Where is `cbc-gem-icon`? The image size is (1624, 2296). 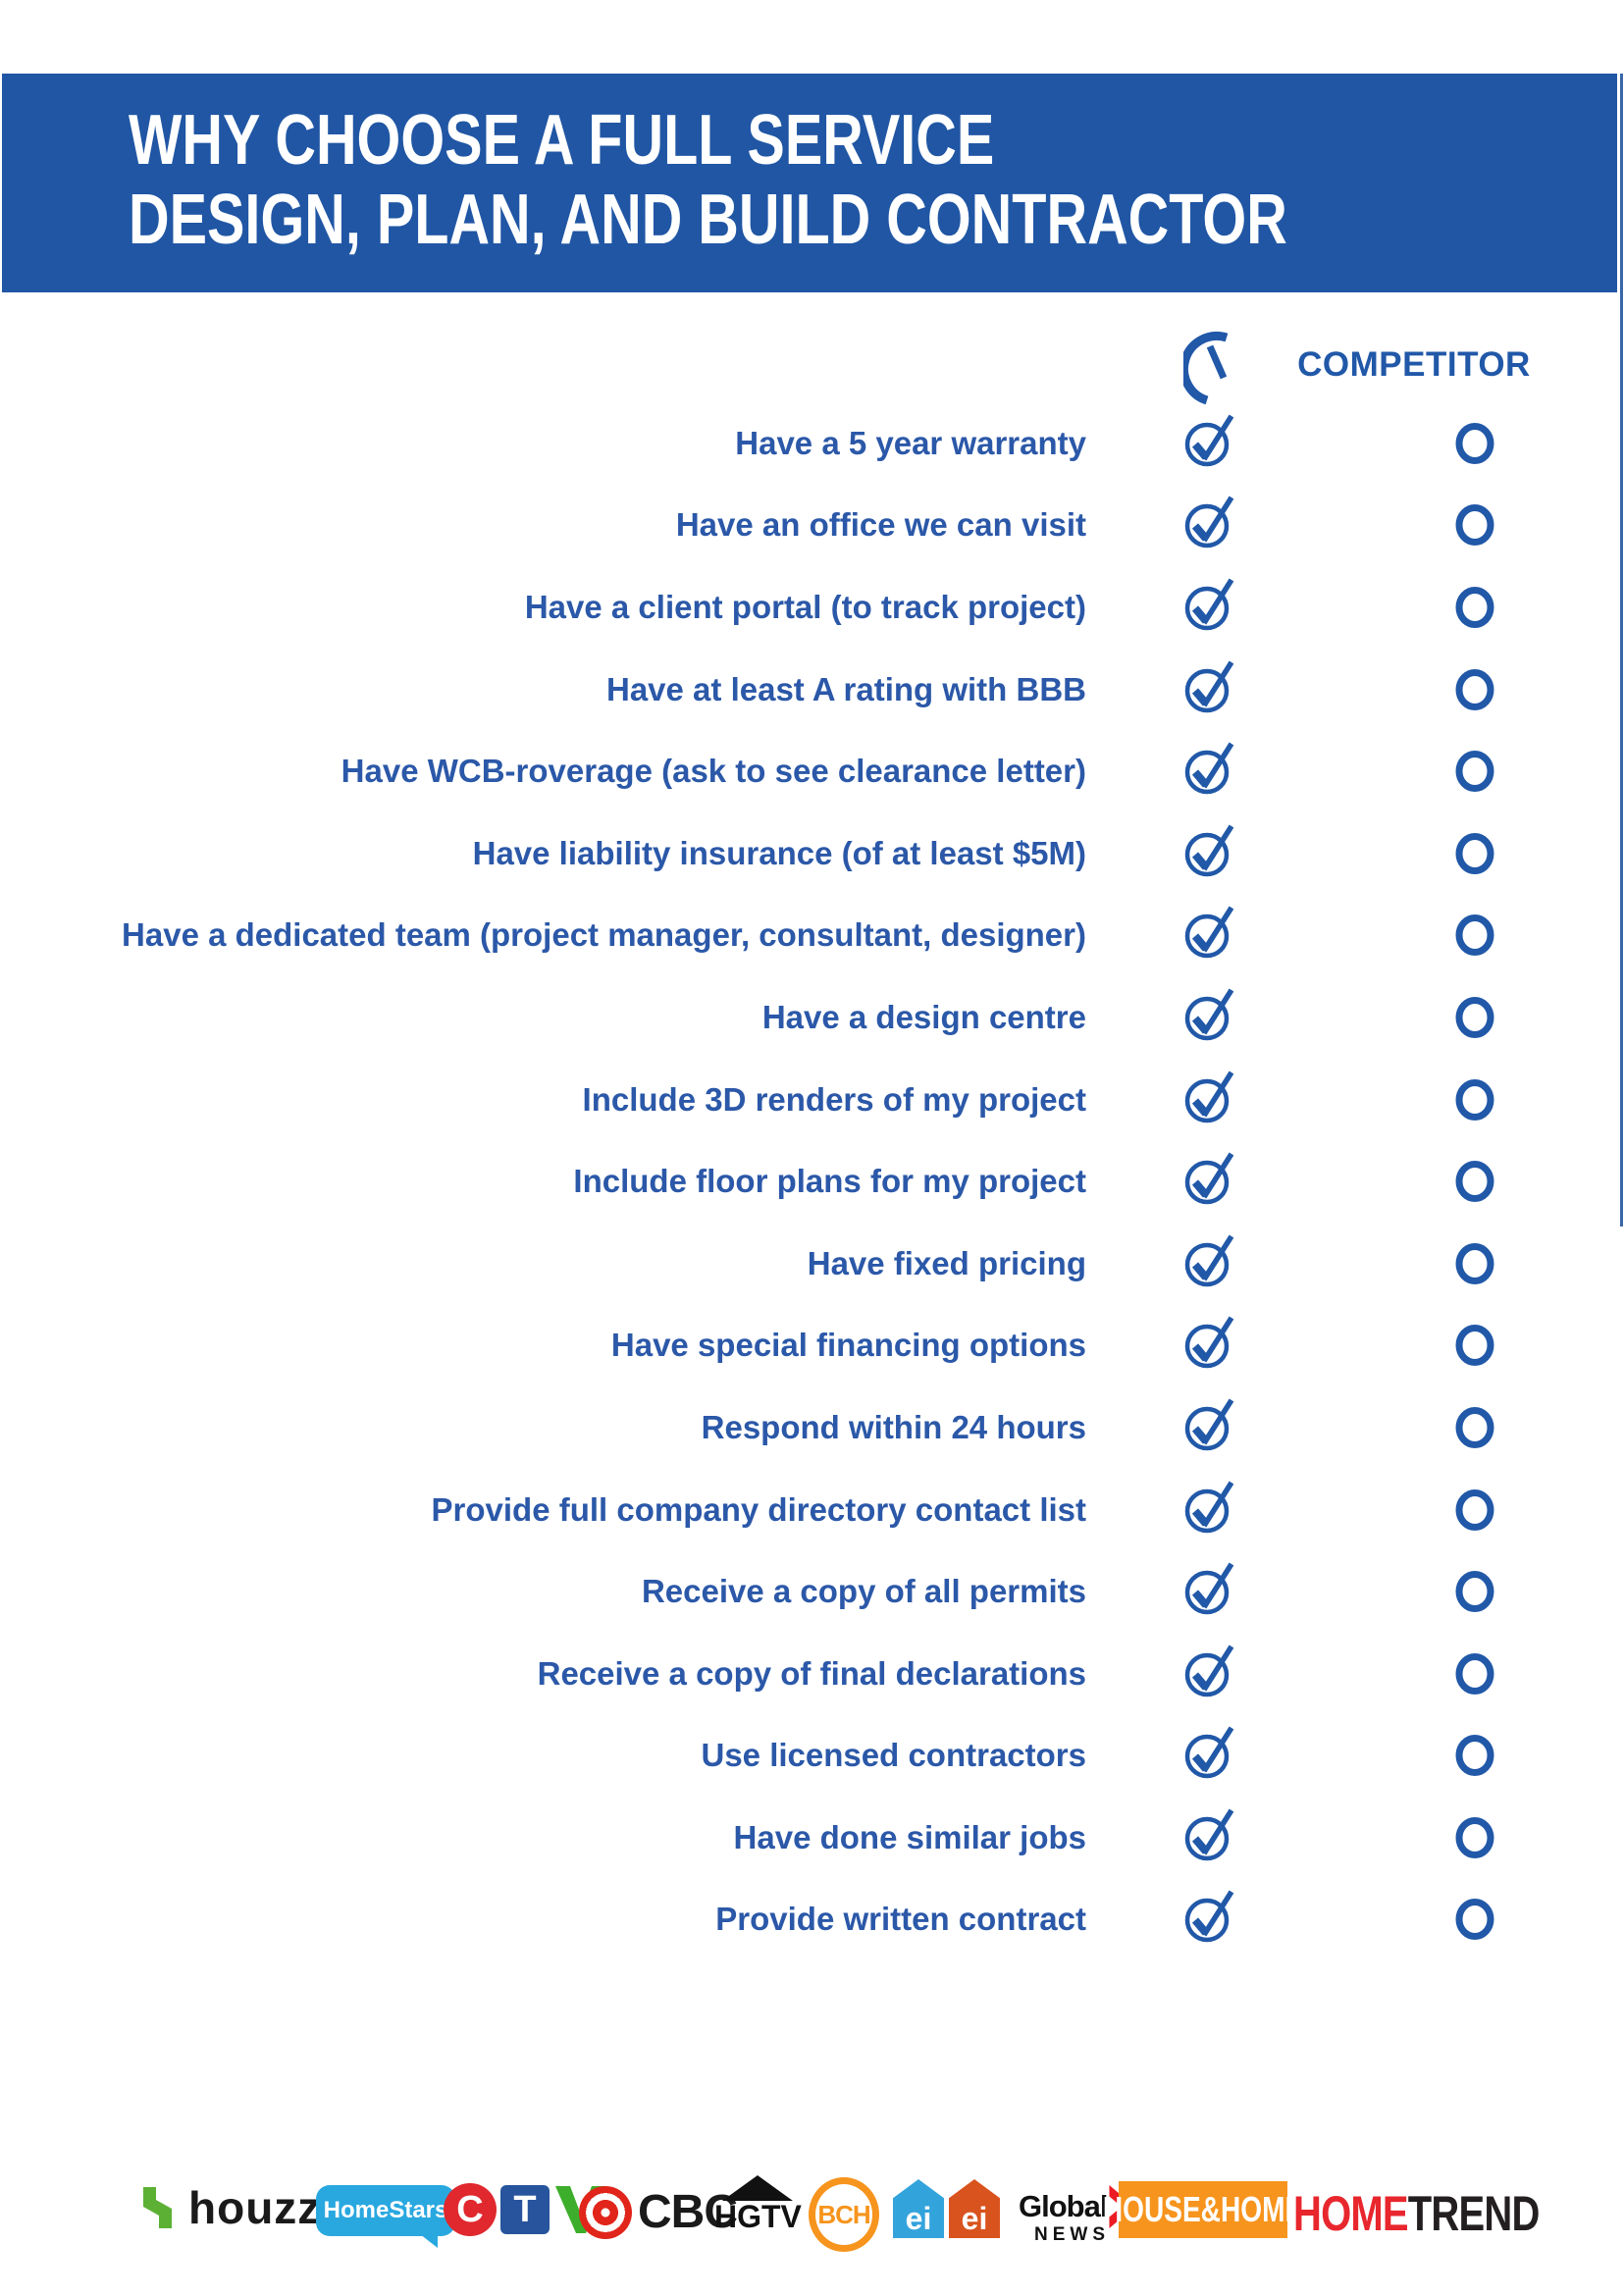 cbc-gem-icon is located at coordinates (605, 2212).